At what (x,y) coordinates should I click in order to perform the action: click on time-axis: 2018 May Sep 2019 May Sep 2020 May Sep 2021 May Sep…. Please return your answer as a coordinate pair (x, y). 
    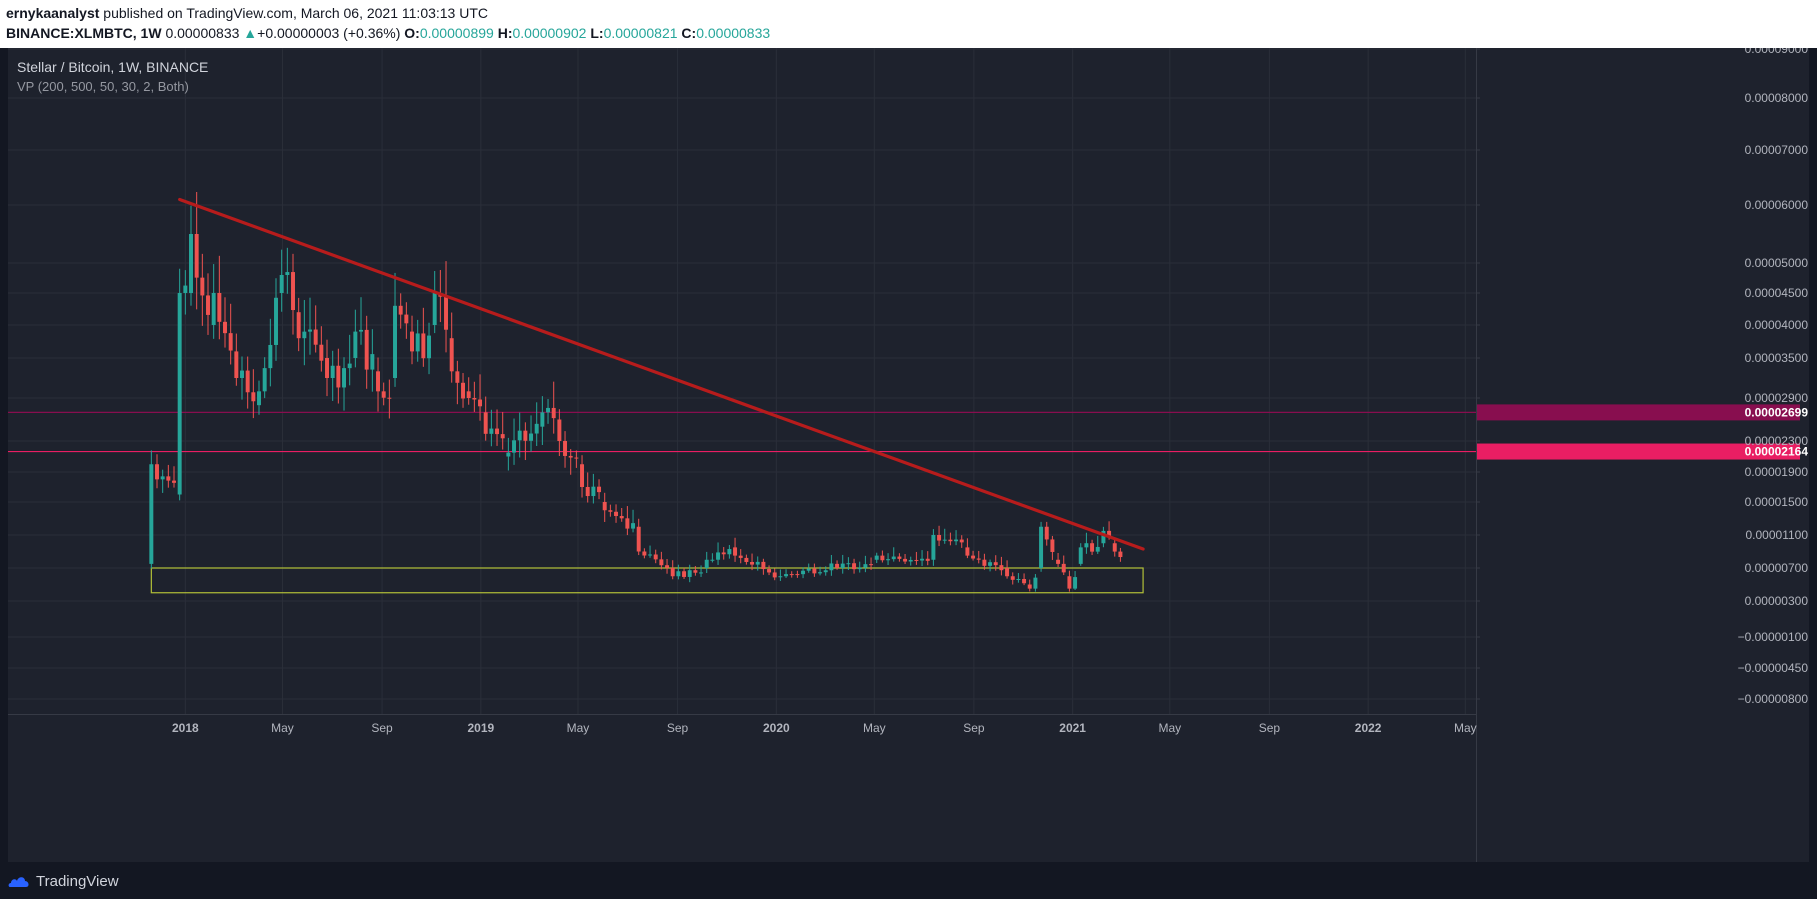
    Looking at the image, I should click on (742, 725).